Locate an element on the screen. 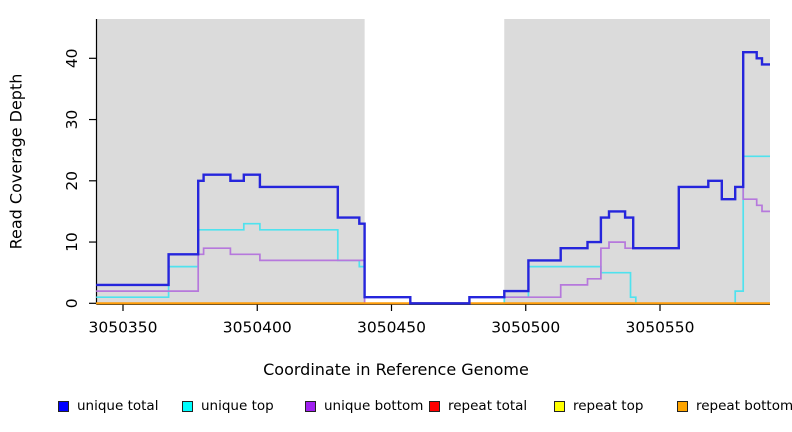  x-axis-tick-label: 3050450 is located at coordinates (391, 328).